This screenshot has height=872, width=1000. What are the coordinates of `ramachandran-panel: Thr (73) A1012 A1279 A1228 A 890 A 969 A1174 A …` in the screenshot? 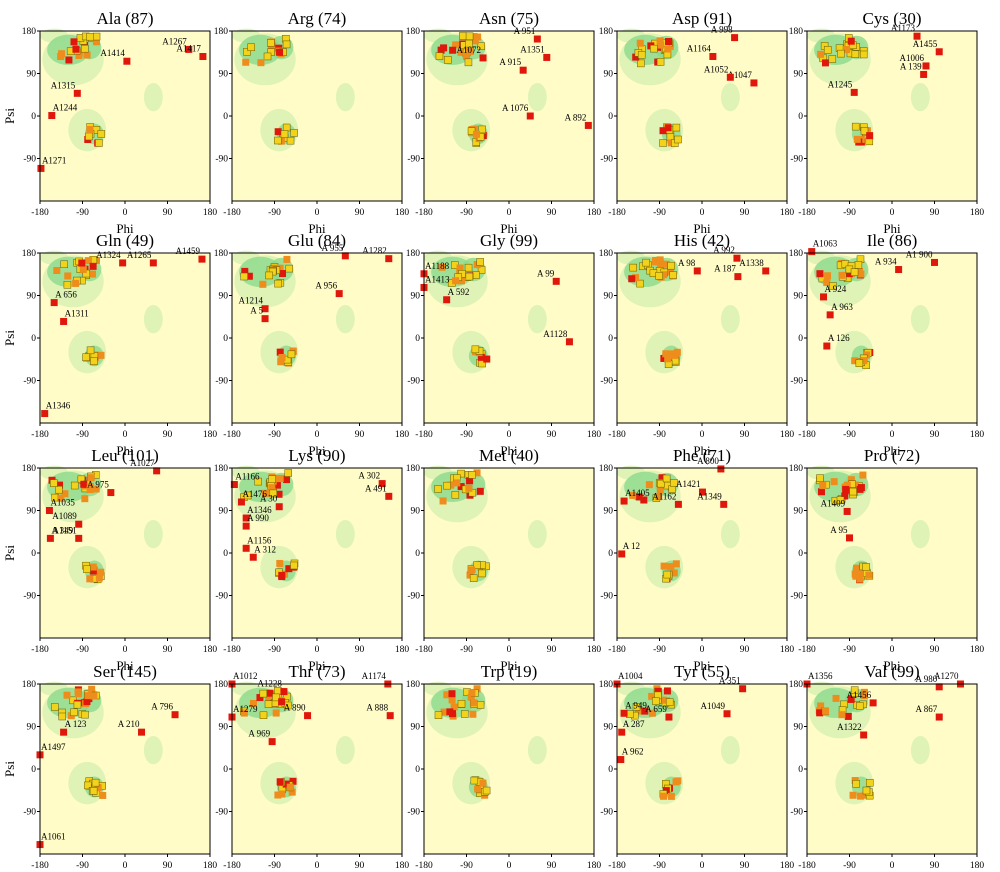 It's located at (305, 764).